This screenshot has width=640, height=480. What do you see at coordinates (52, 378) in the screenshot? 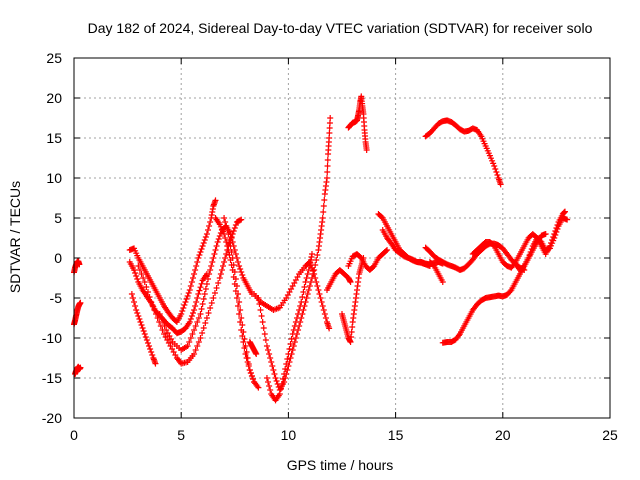
I see `y-tick-label: -15` at bounding box center [52, 378].